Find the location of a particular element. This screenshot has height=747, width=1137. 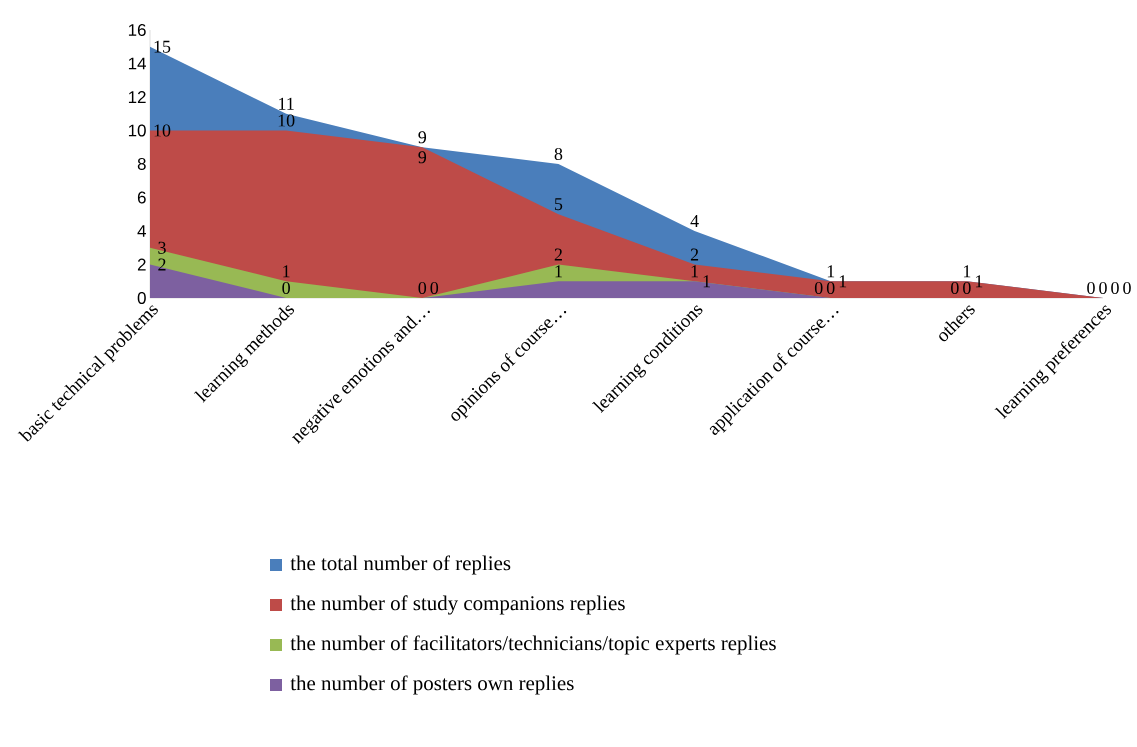

y-tick-label: 6 is located at coordinates (141, 197).